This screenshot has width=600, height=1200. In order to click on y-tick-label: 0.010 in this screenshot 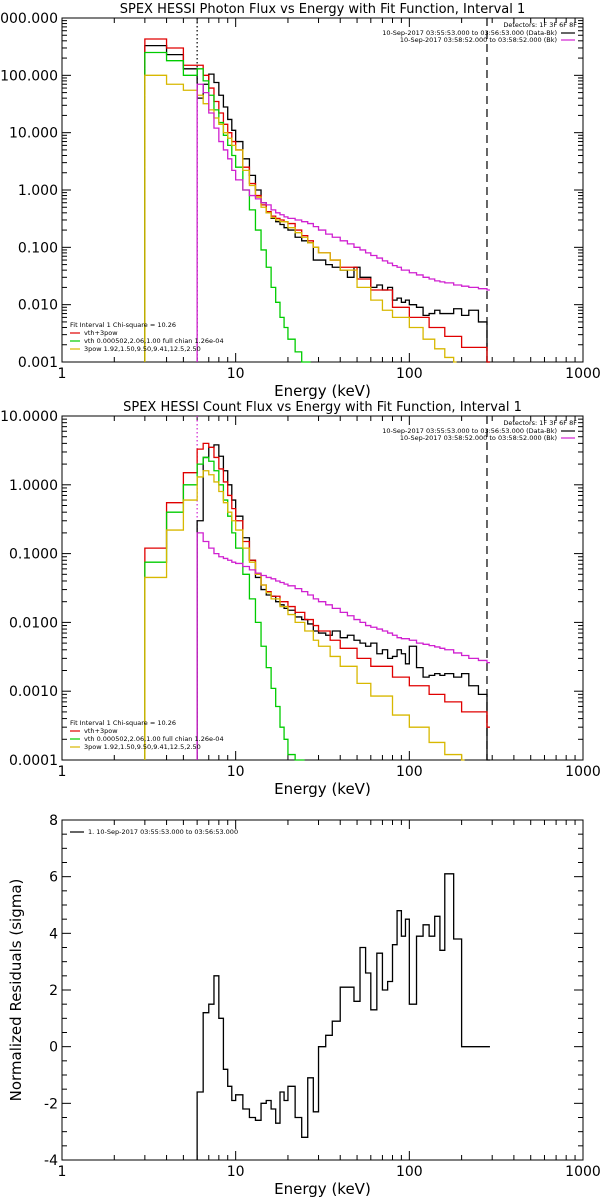, I will do `click(38, 306)`.